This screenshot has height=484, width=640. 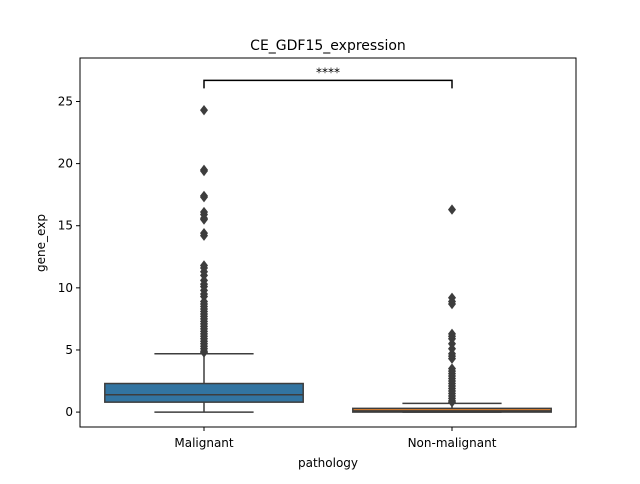 I want to click on box-iqr, so click(x=204, y=392).